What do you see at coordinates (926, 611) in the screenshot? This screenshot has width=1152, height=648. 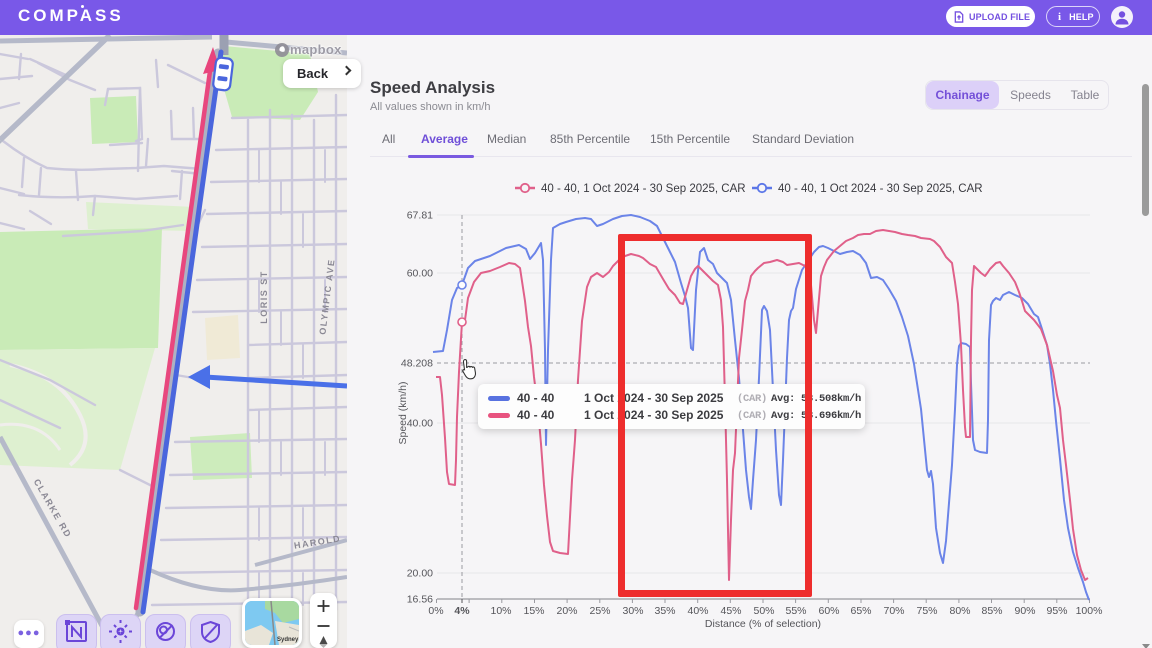 I see `svg-text: 75%` at bounding box center [926, 611].